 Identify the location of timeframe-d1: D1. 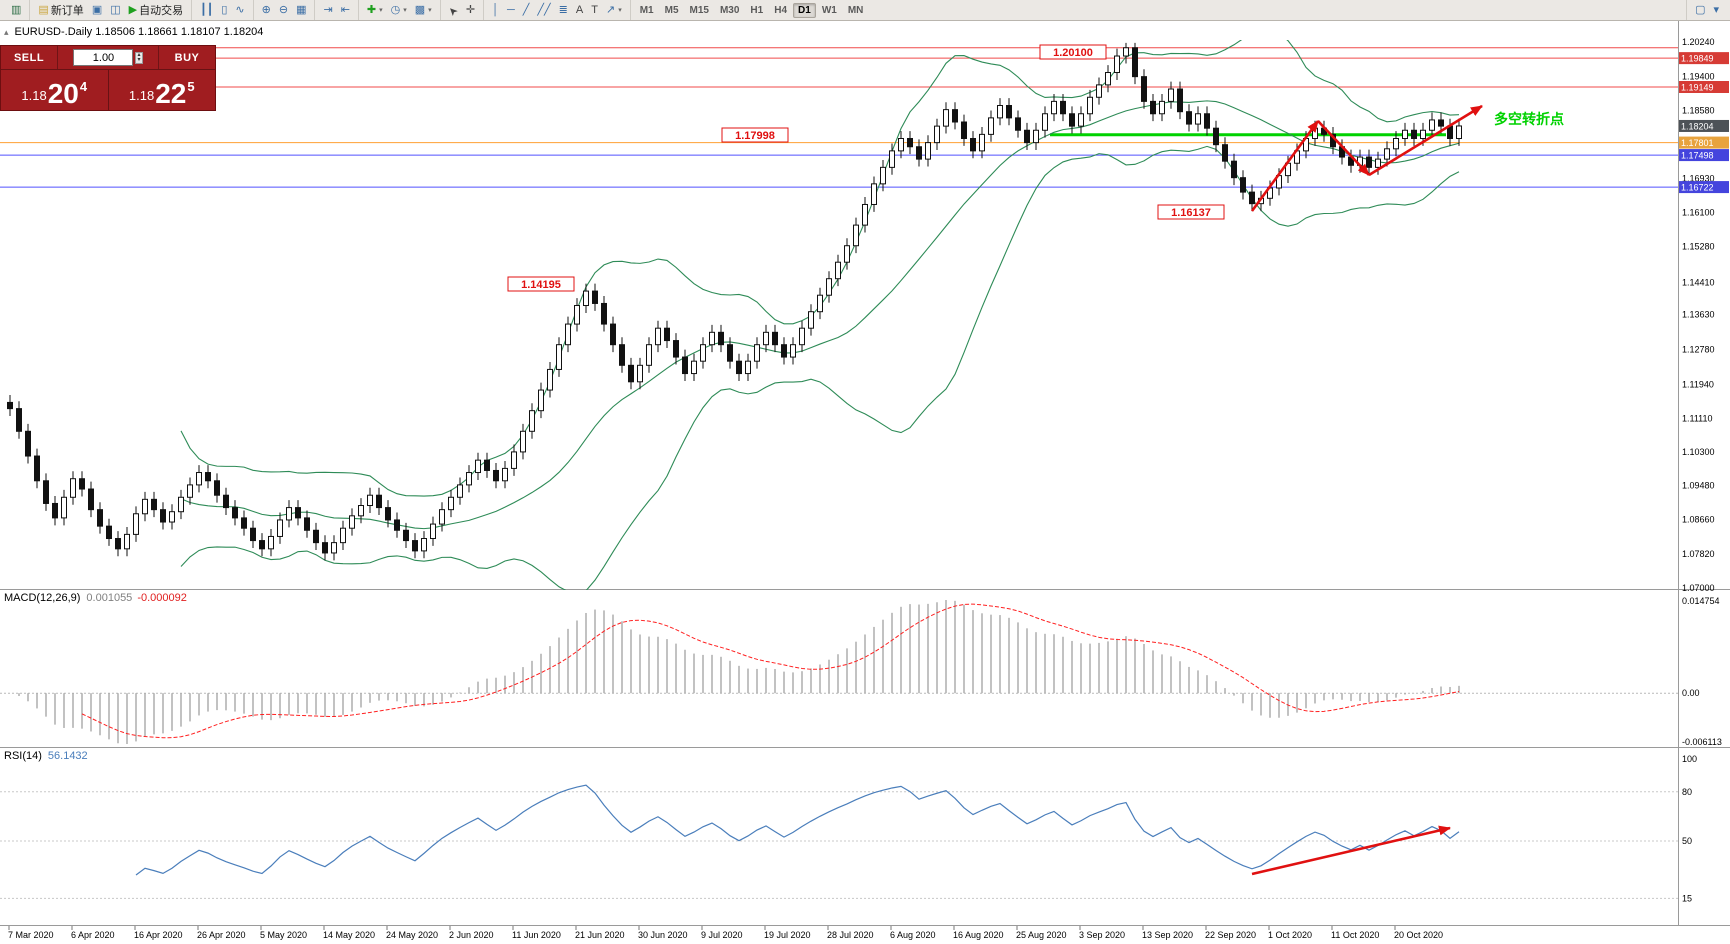
(804, 10).